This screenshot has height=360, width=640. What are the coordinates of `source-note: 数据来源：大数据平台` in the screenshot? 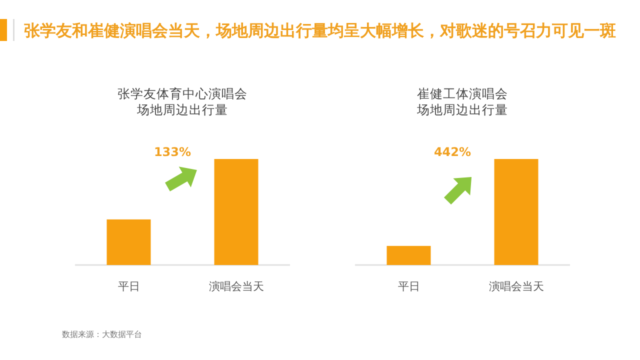 It's located at (102, 334).